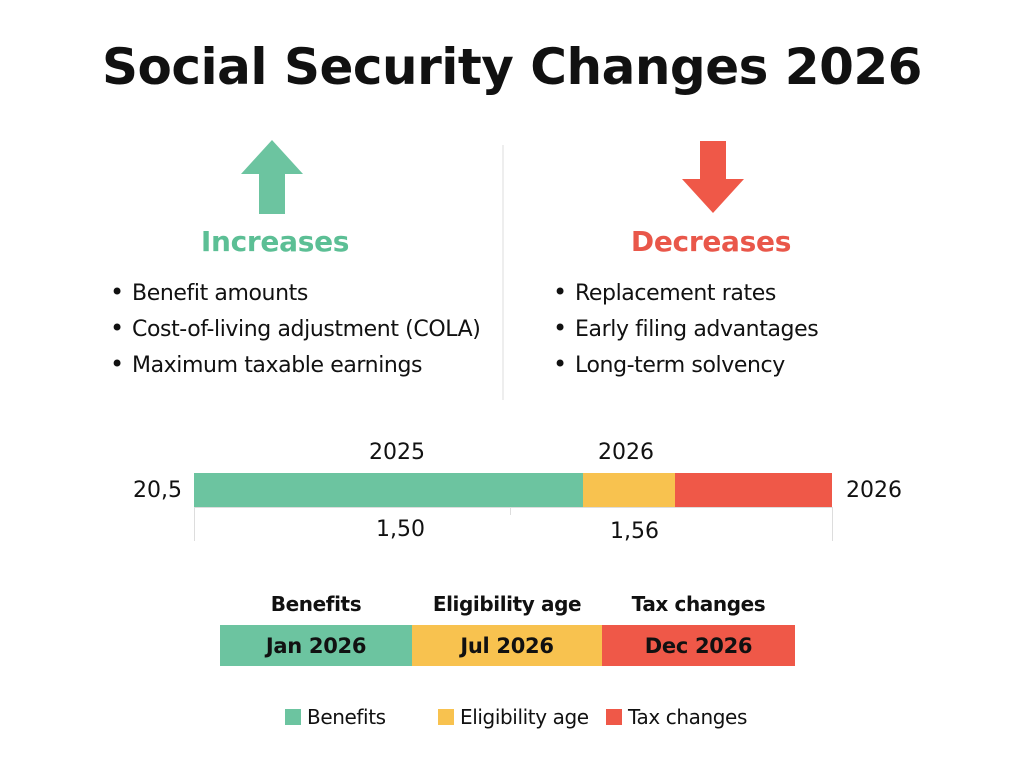  I want to click on timeline-segment-eligibility, so click(629, 490).